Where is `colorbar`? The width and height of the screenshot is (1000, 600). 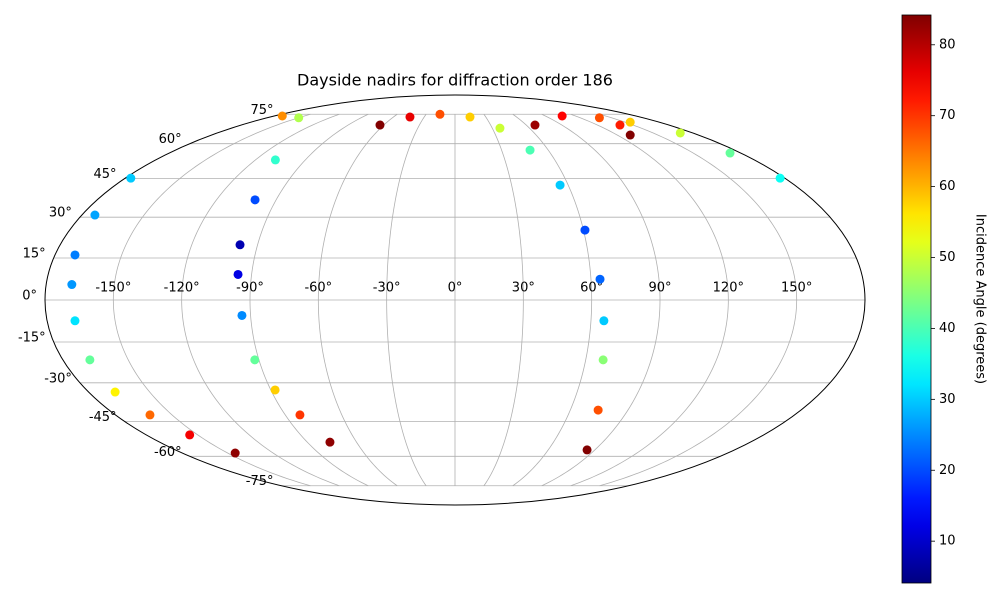
colorbar is located at coordinates (916, 299).